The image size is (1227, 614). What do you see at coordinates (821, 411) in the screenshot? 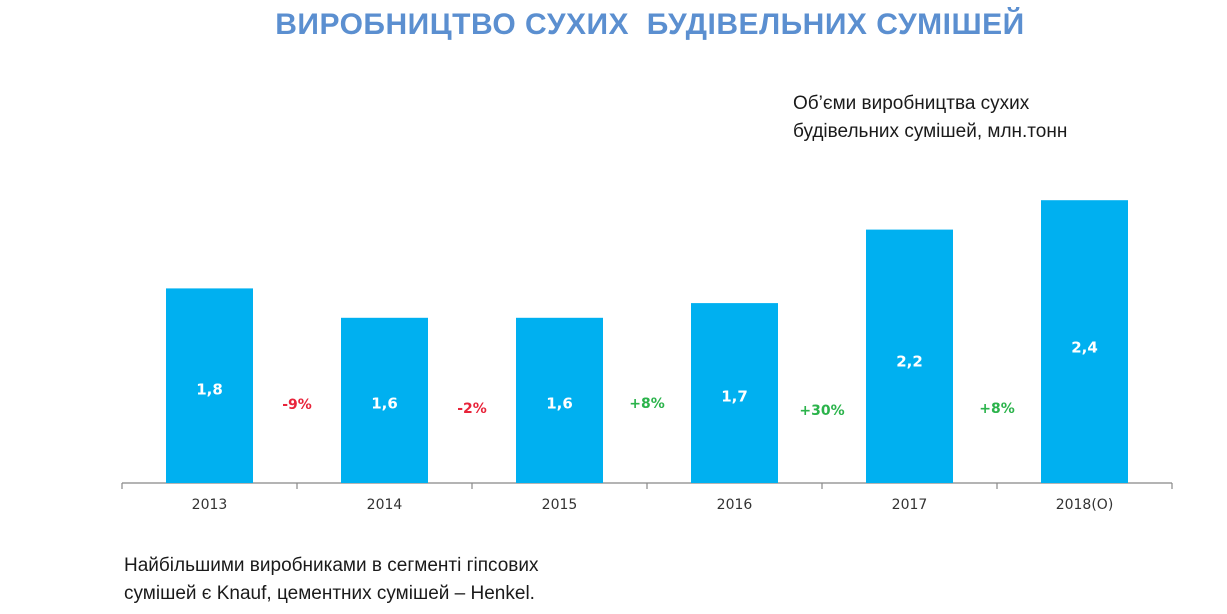
I see `change-label: +30%` at bounding box center [821, 411].